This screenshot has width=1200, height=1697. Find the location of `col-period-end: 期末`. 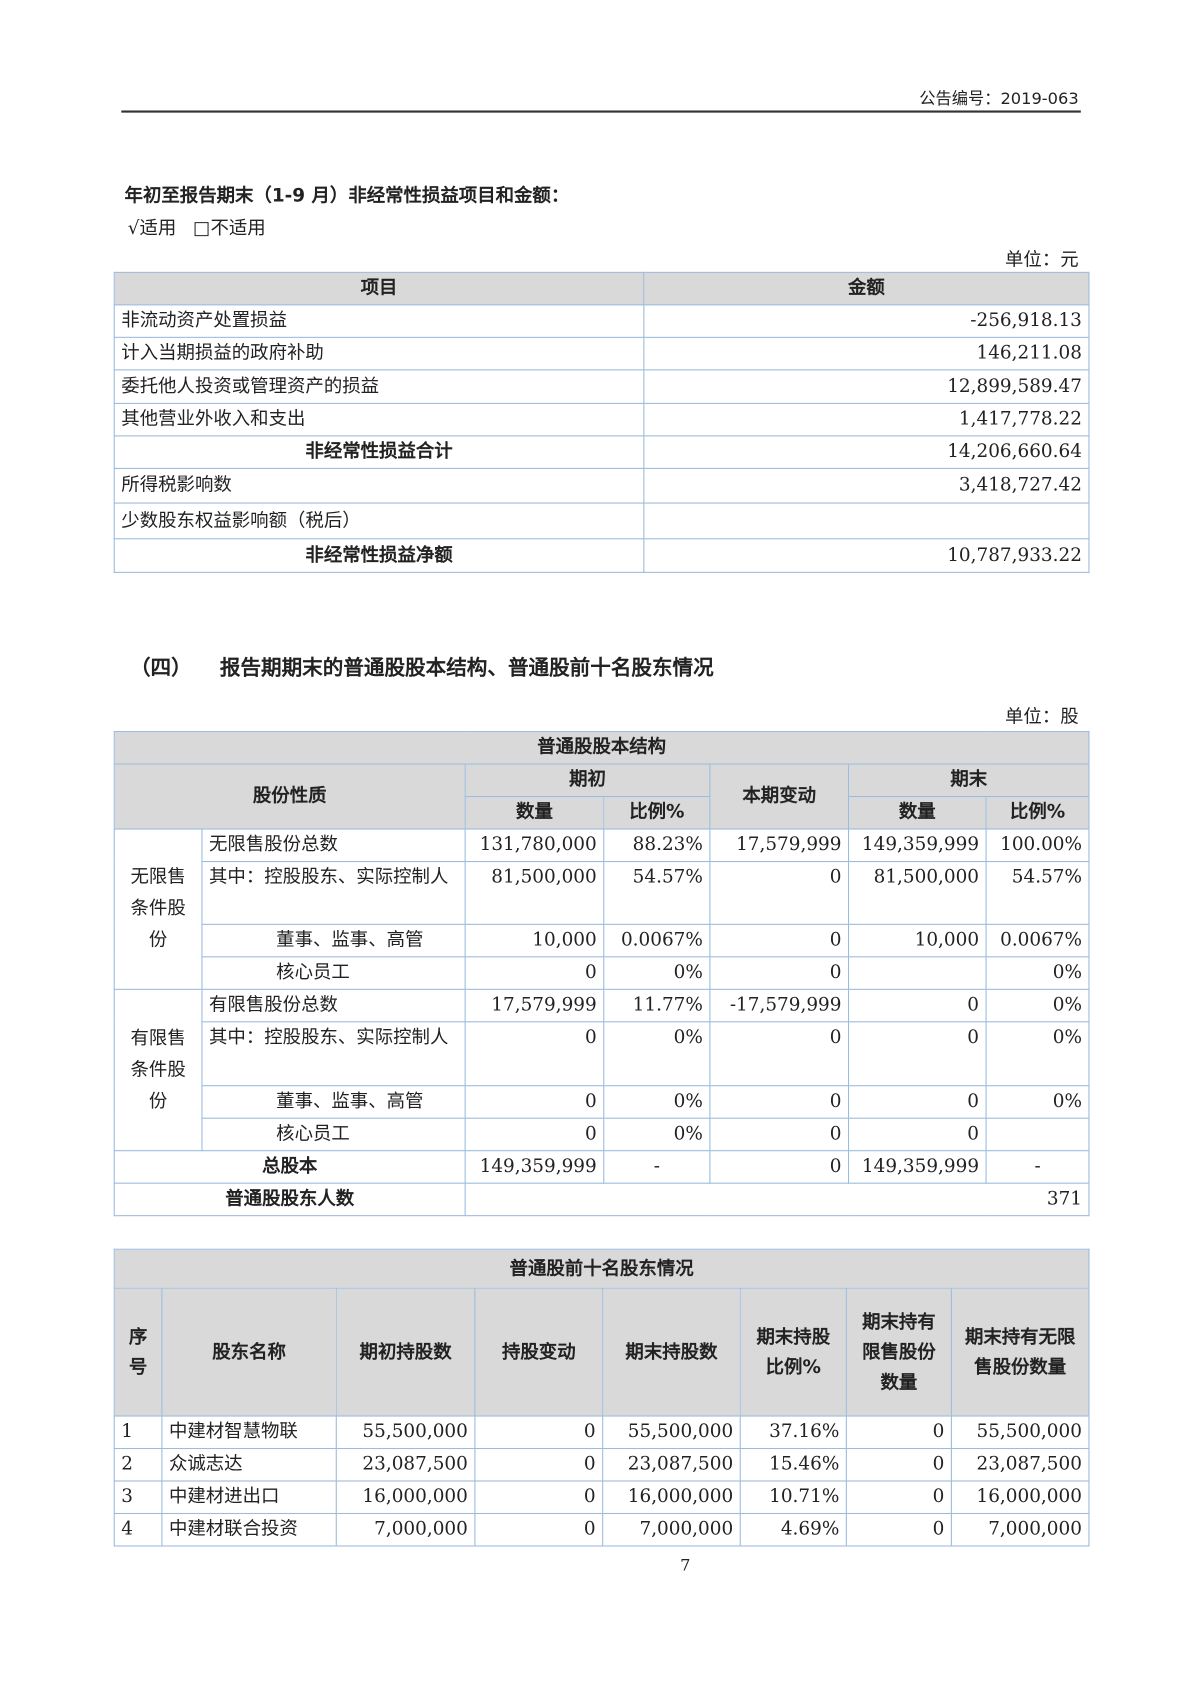

col-period-end: 期末 is located at coordinates (968, 780).